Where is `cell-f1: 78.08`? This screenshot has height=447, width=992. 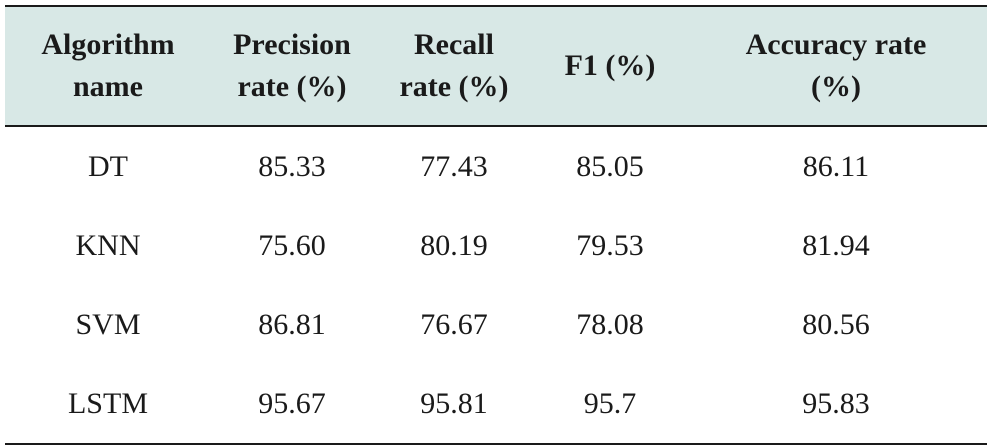
cell-f1: 78.08 is located at coordinates (610, 324).